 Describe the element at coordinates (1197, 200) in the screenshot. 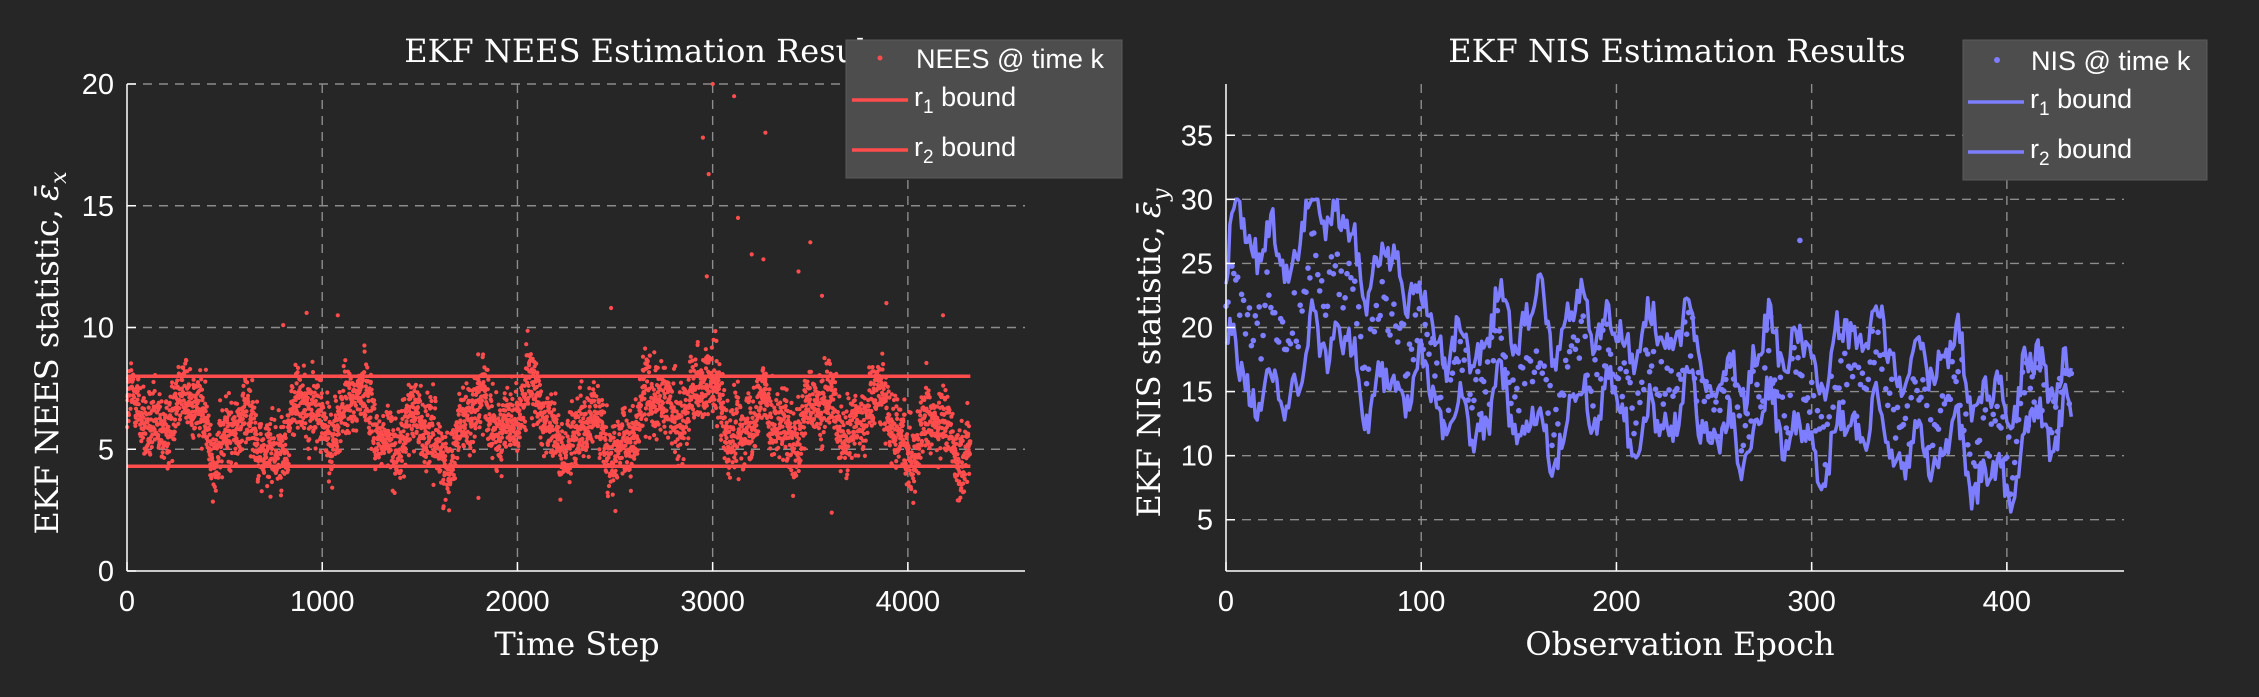

I see `nis-y-tick-label: 30` at that location.